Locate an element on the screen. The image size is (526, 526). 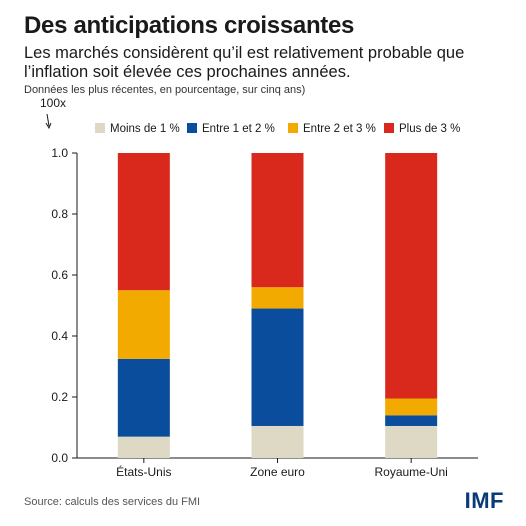
y-unit-label: 100x is located at coordinates (53, 103).